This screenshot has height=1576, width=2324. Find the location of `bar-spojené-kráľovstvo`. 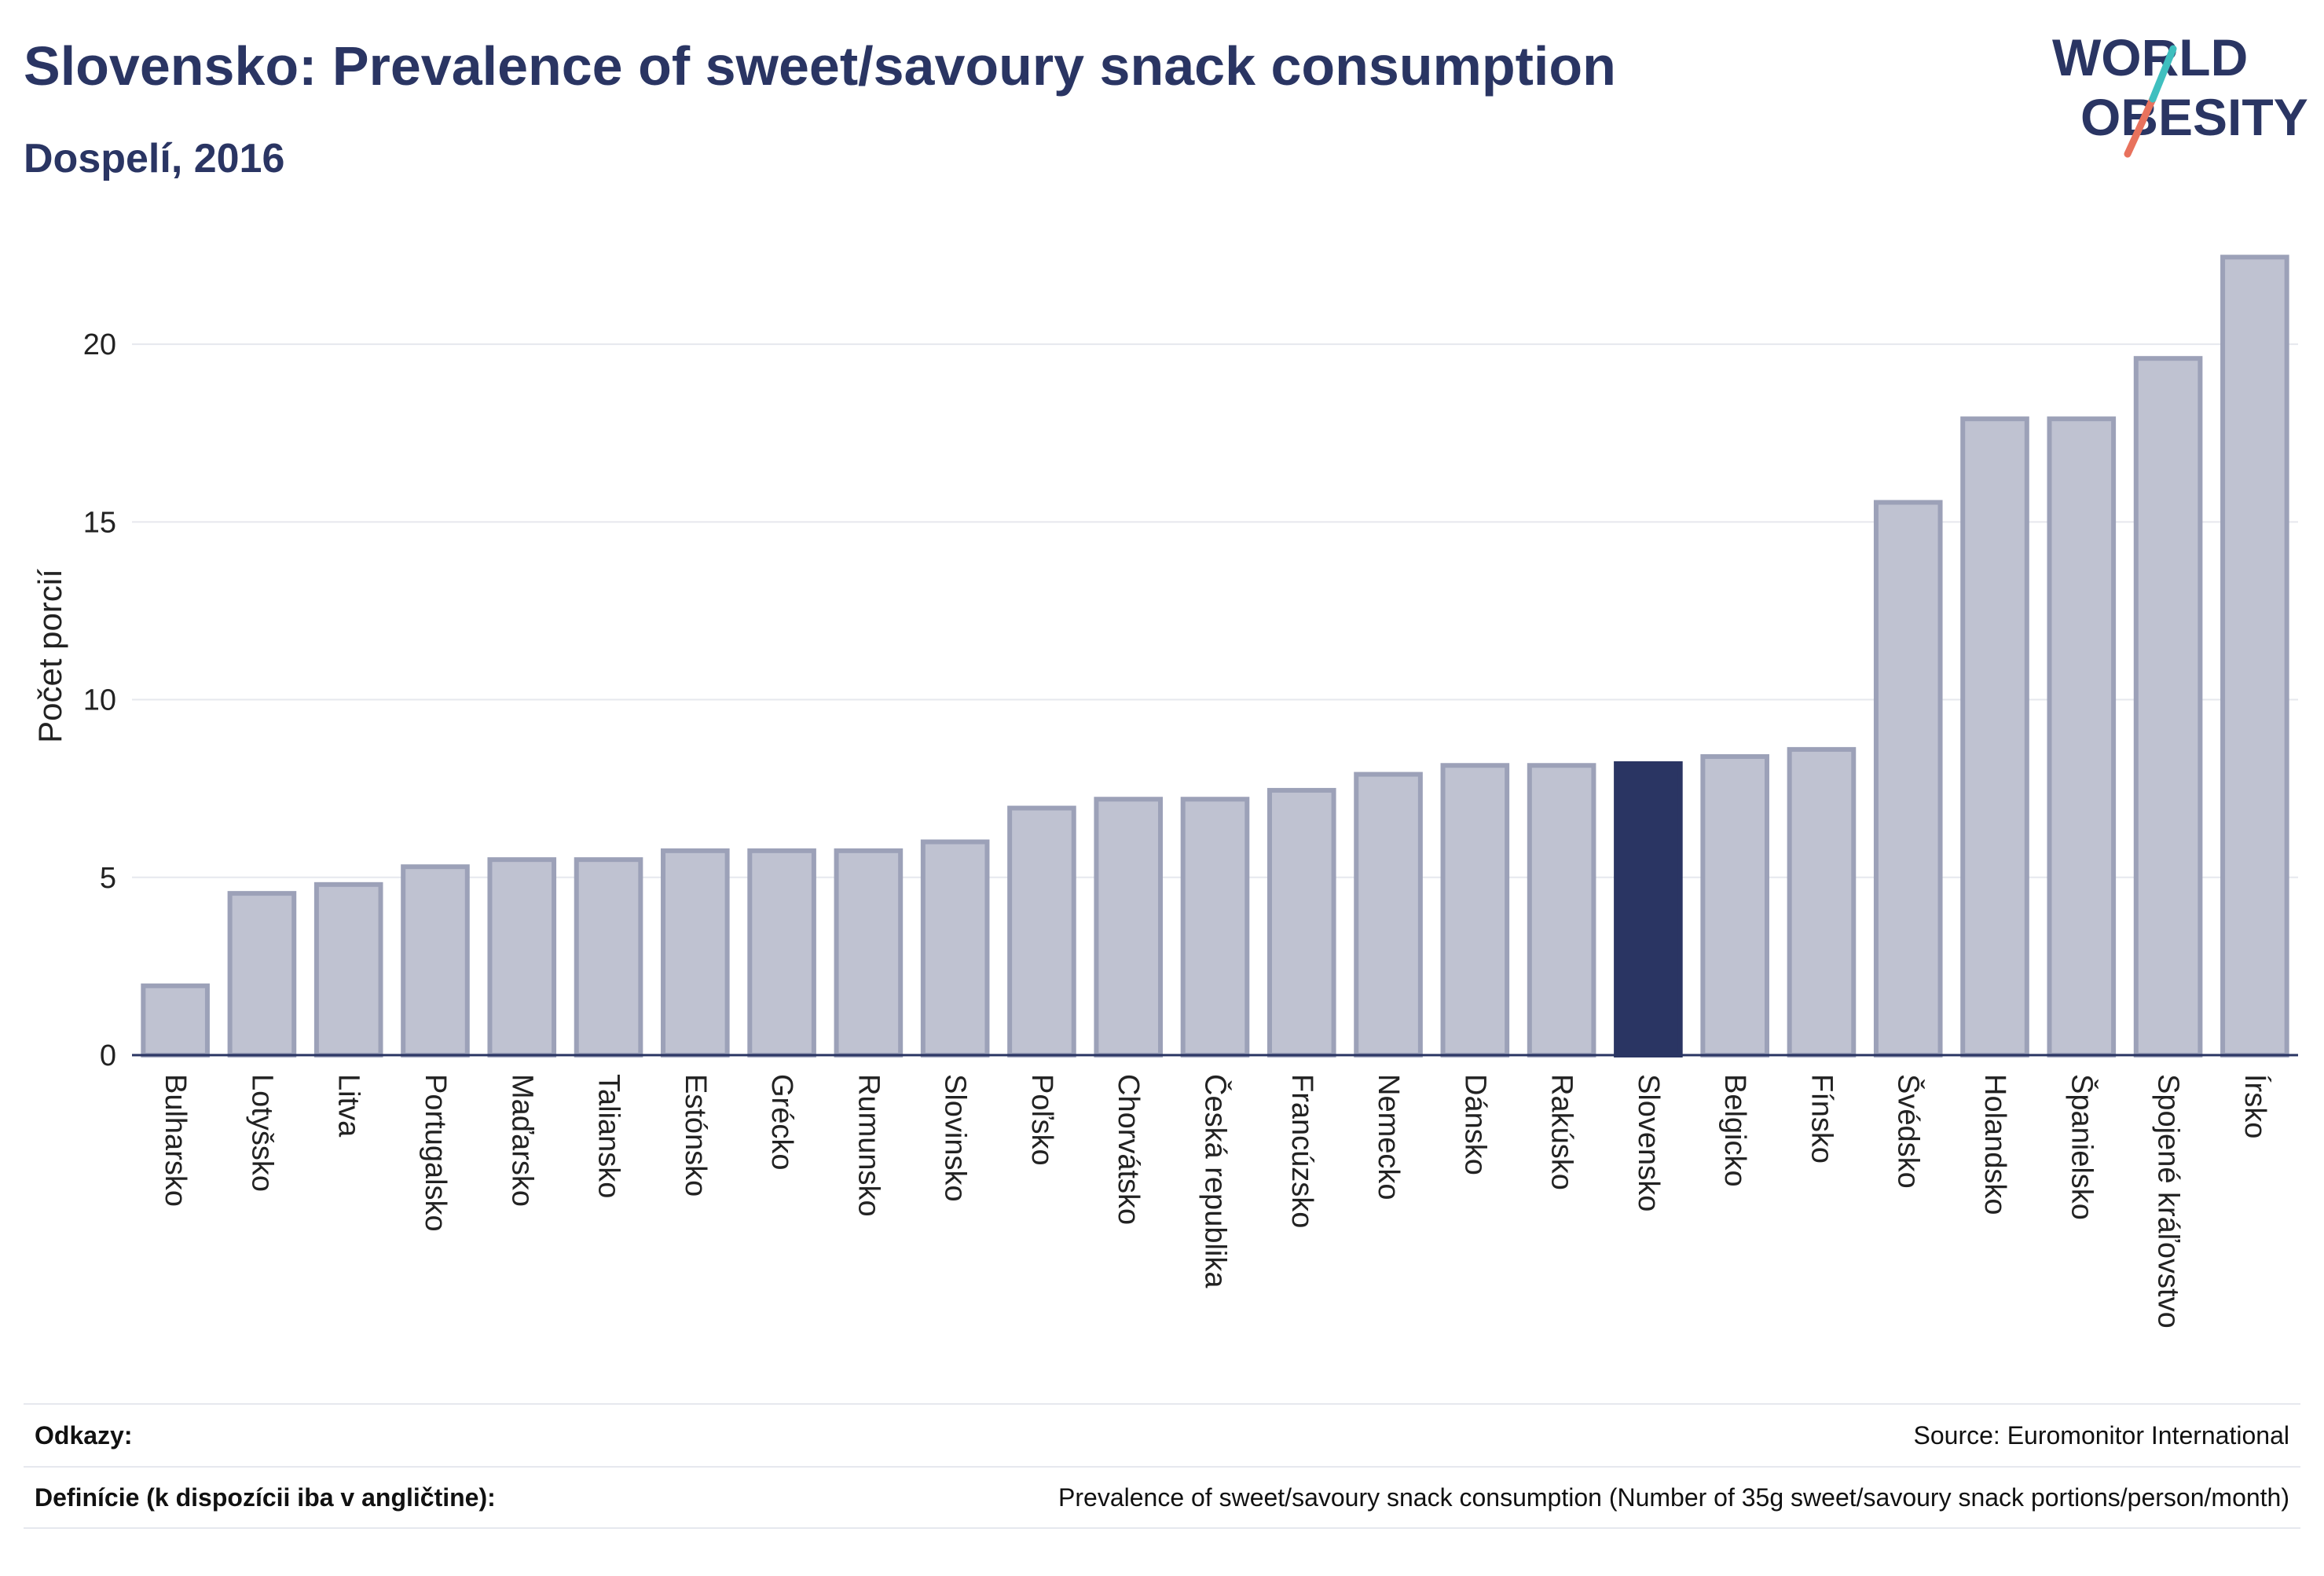

bar-spojené-kráľovstvo is located at coordinates (2168, 707).